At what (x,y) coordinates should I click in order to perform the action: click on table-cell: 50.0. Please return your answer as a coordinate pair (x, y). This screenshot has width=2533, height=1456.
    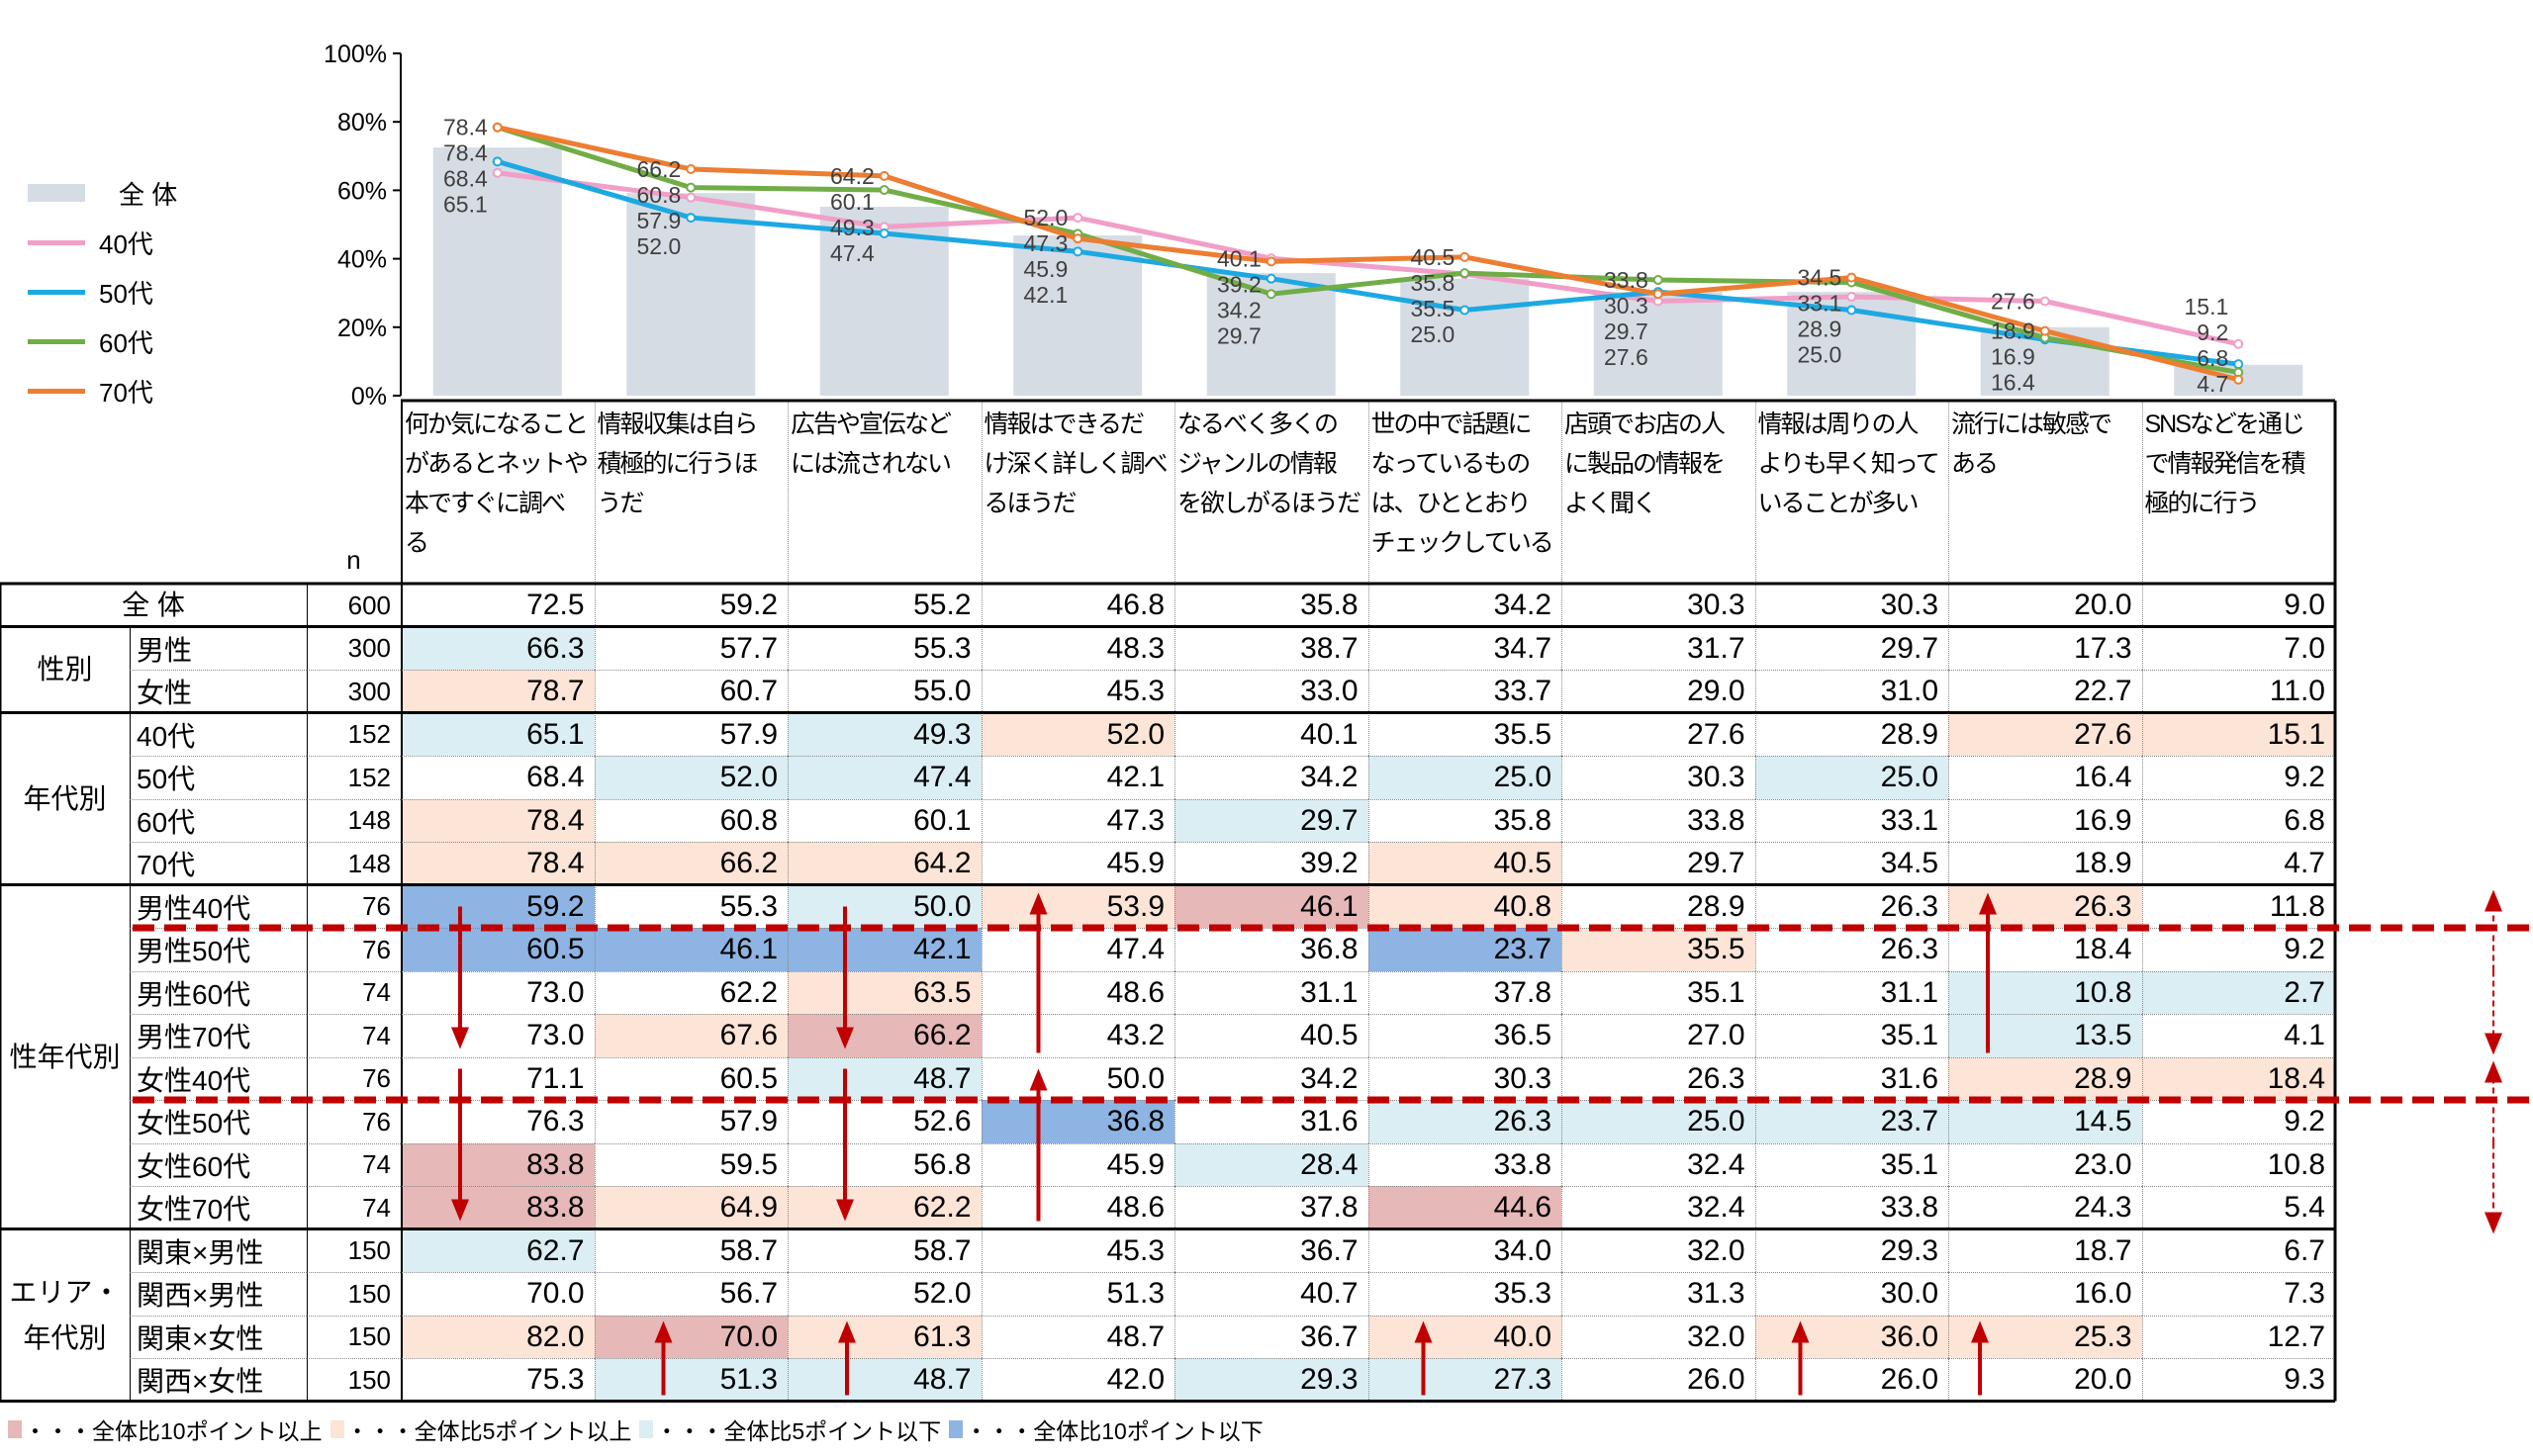
    Looking at the image, I should click on (1077, 1078).